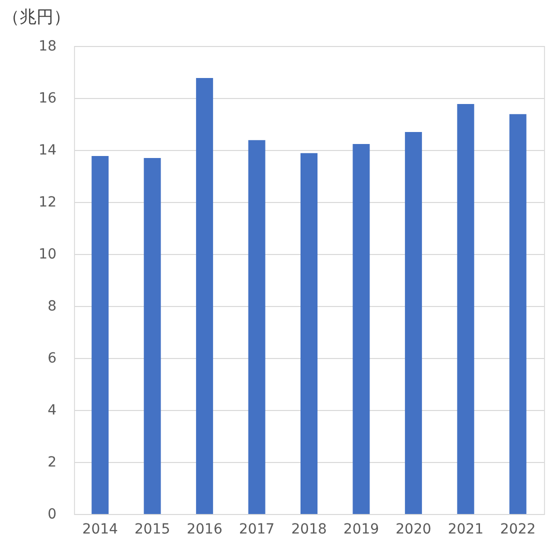 The width and height of the screenshot is (551, 547). I want to click on y-tick-label: 10, so click(47, 254).